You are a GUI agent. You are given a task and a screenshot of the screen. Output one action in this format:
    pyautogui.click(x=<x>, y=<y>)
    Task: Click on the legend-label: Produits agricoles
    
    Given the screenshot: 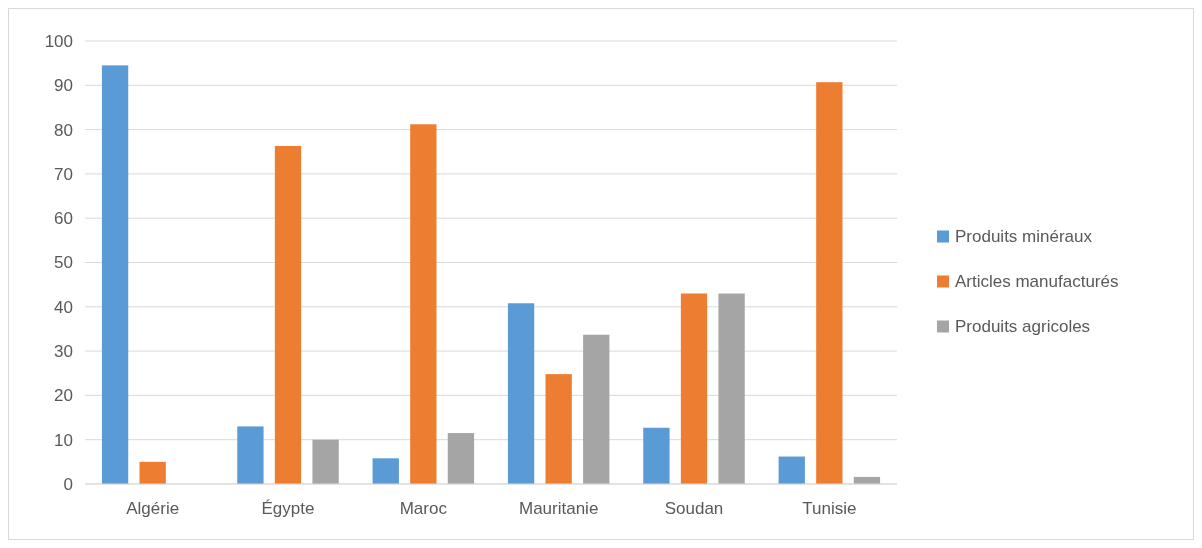 What is the action you would take?
    pyautogui.click(x=1023, y=327)
    